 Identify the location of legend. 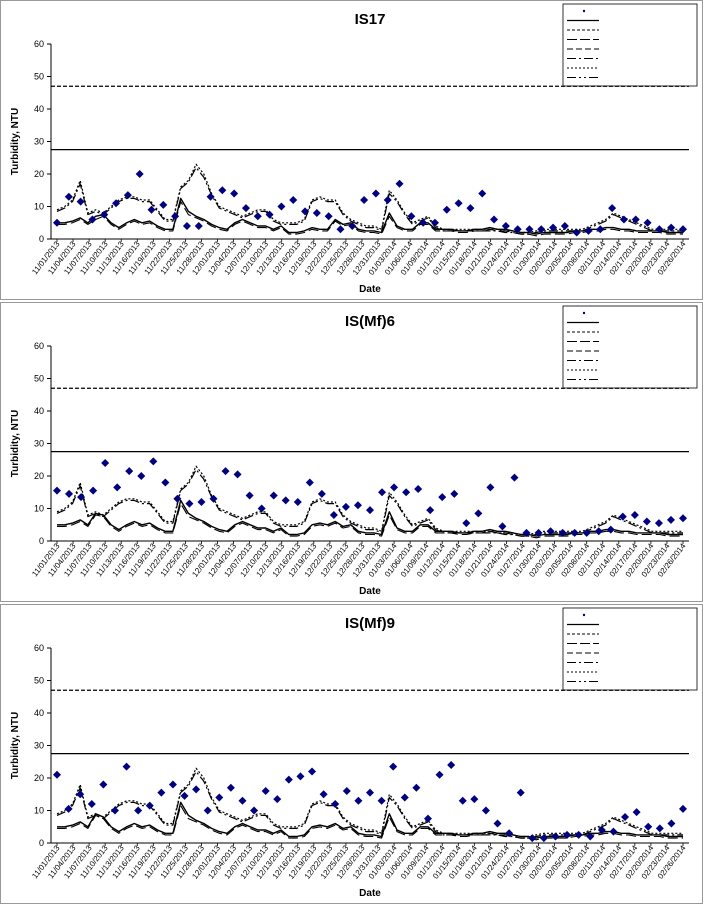
(630, 45).